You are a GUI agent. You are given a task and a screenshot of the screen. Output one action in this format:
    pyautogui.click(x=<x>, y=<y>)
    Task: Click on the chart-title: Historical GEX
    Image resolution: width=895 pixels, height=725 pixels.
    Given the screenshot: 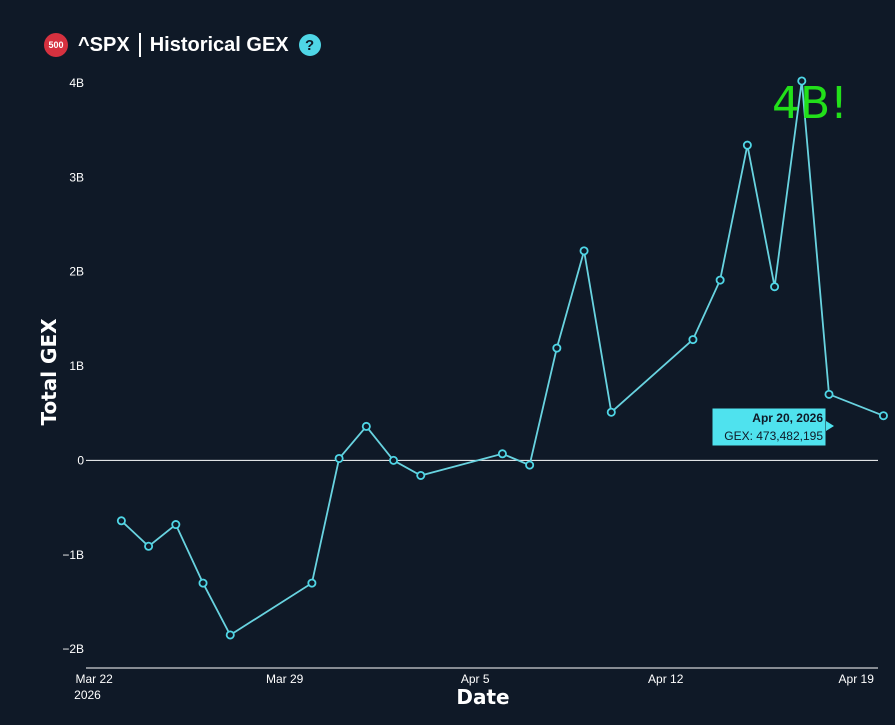 What is the action you would take?
    pyautogui.click(x=219, y=44)
    